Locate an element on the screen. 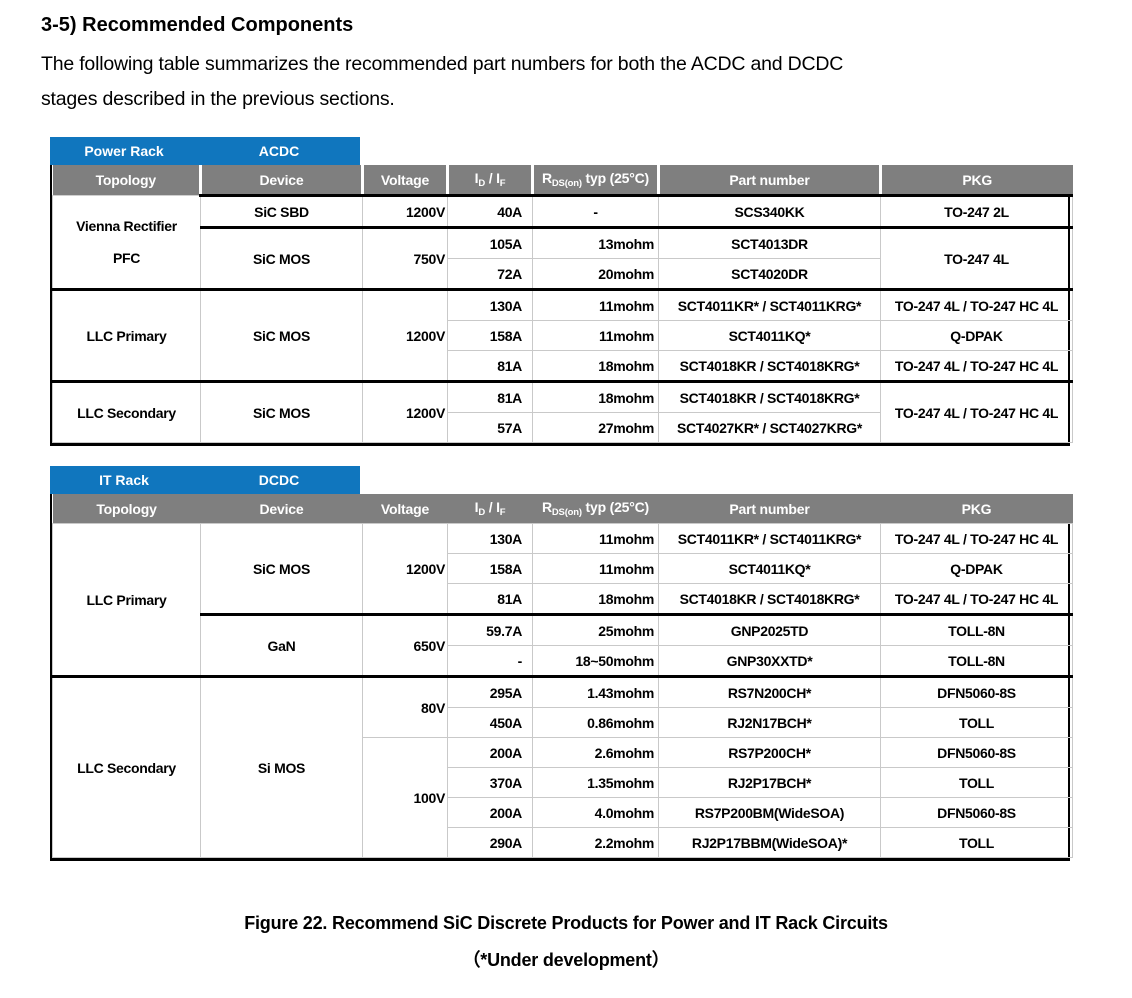  current-cell: 450A is located at coordinates (490, 722).